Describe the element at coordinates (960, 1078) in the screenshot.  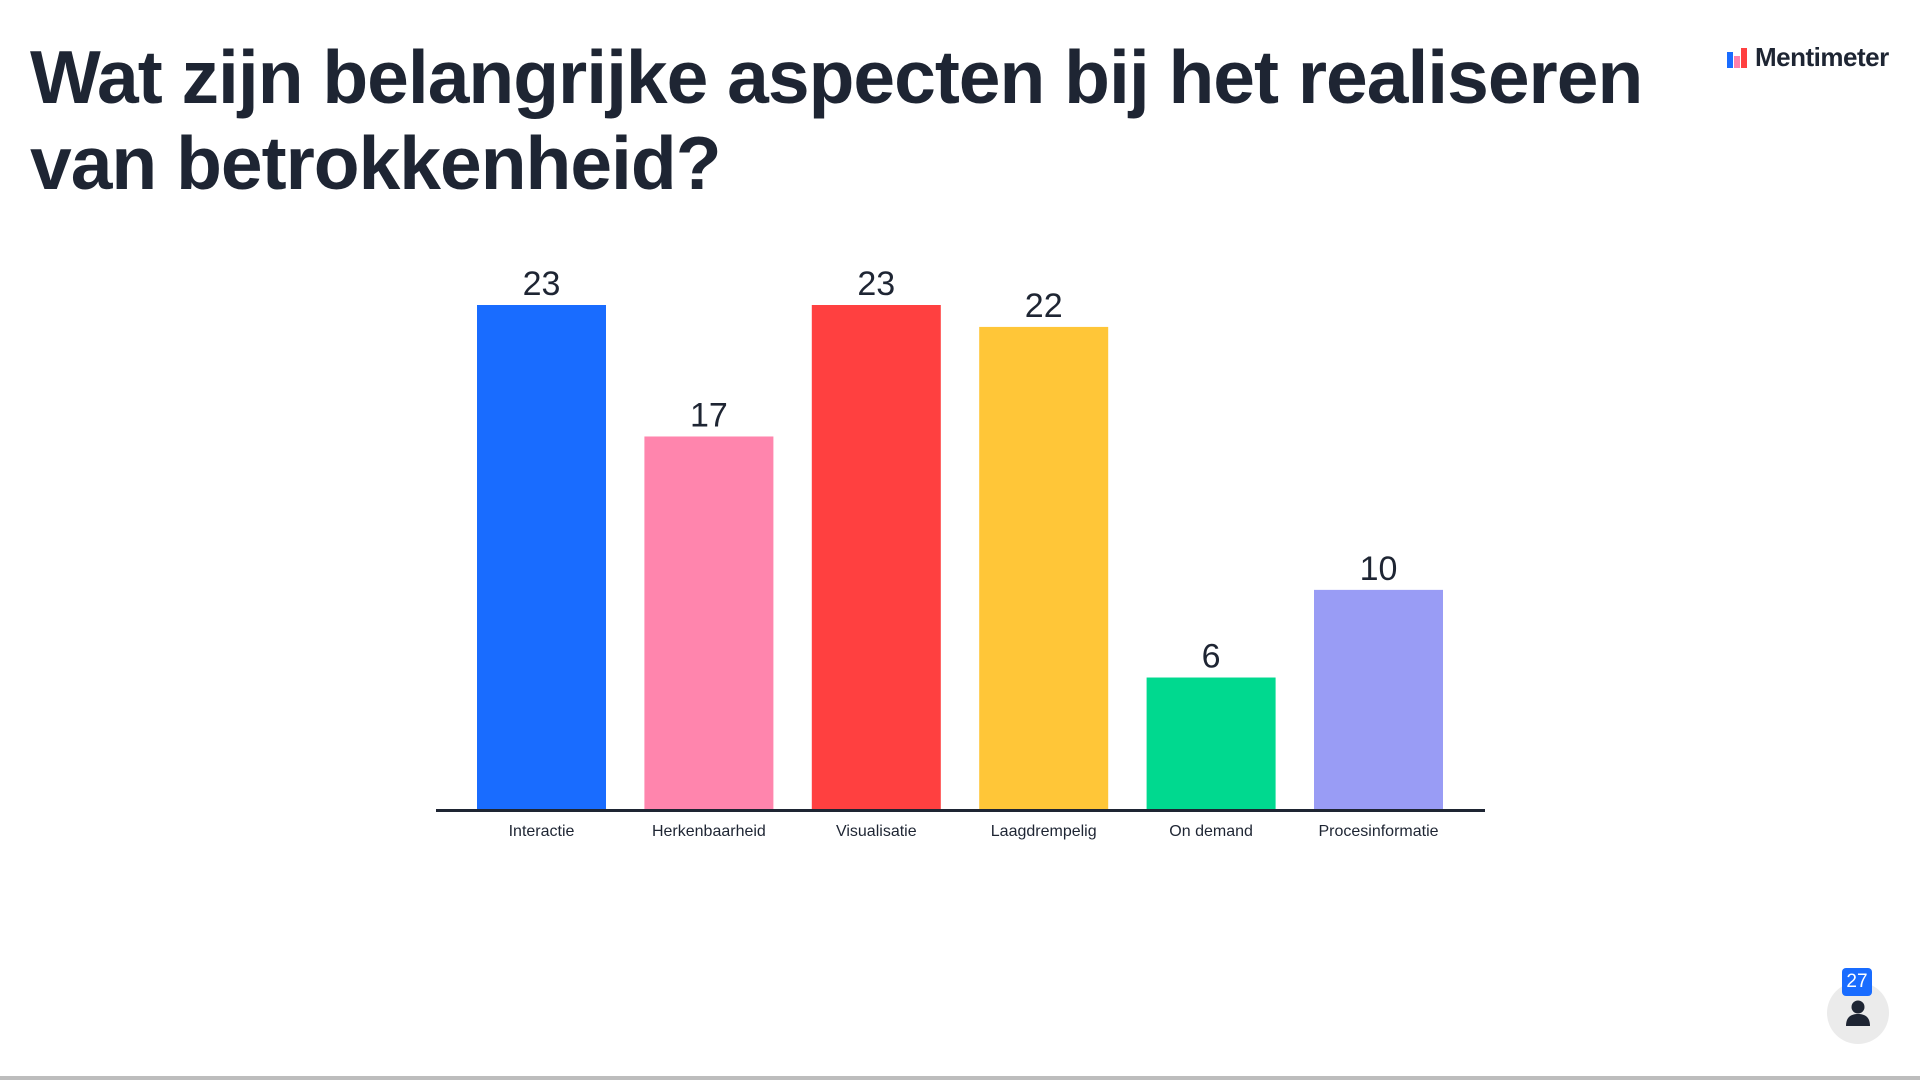
I see `bottom-progress-bar` at that location.